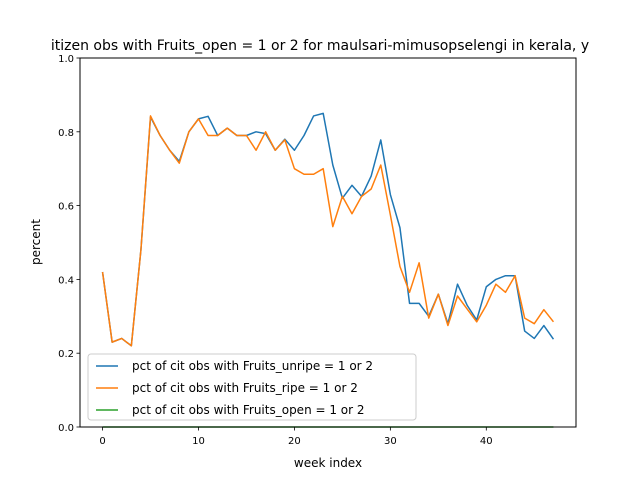 This screenshot has height=480, width=640. I want to click on x-axis-label: week index, so click(328, 463).